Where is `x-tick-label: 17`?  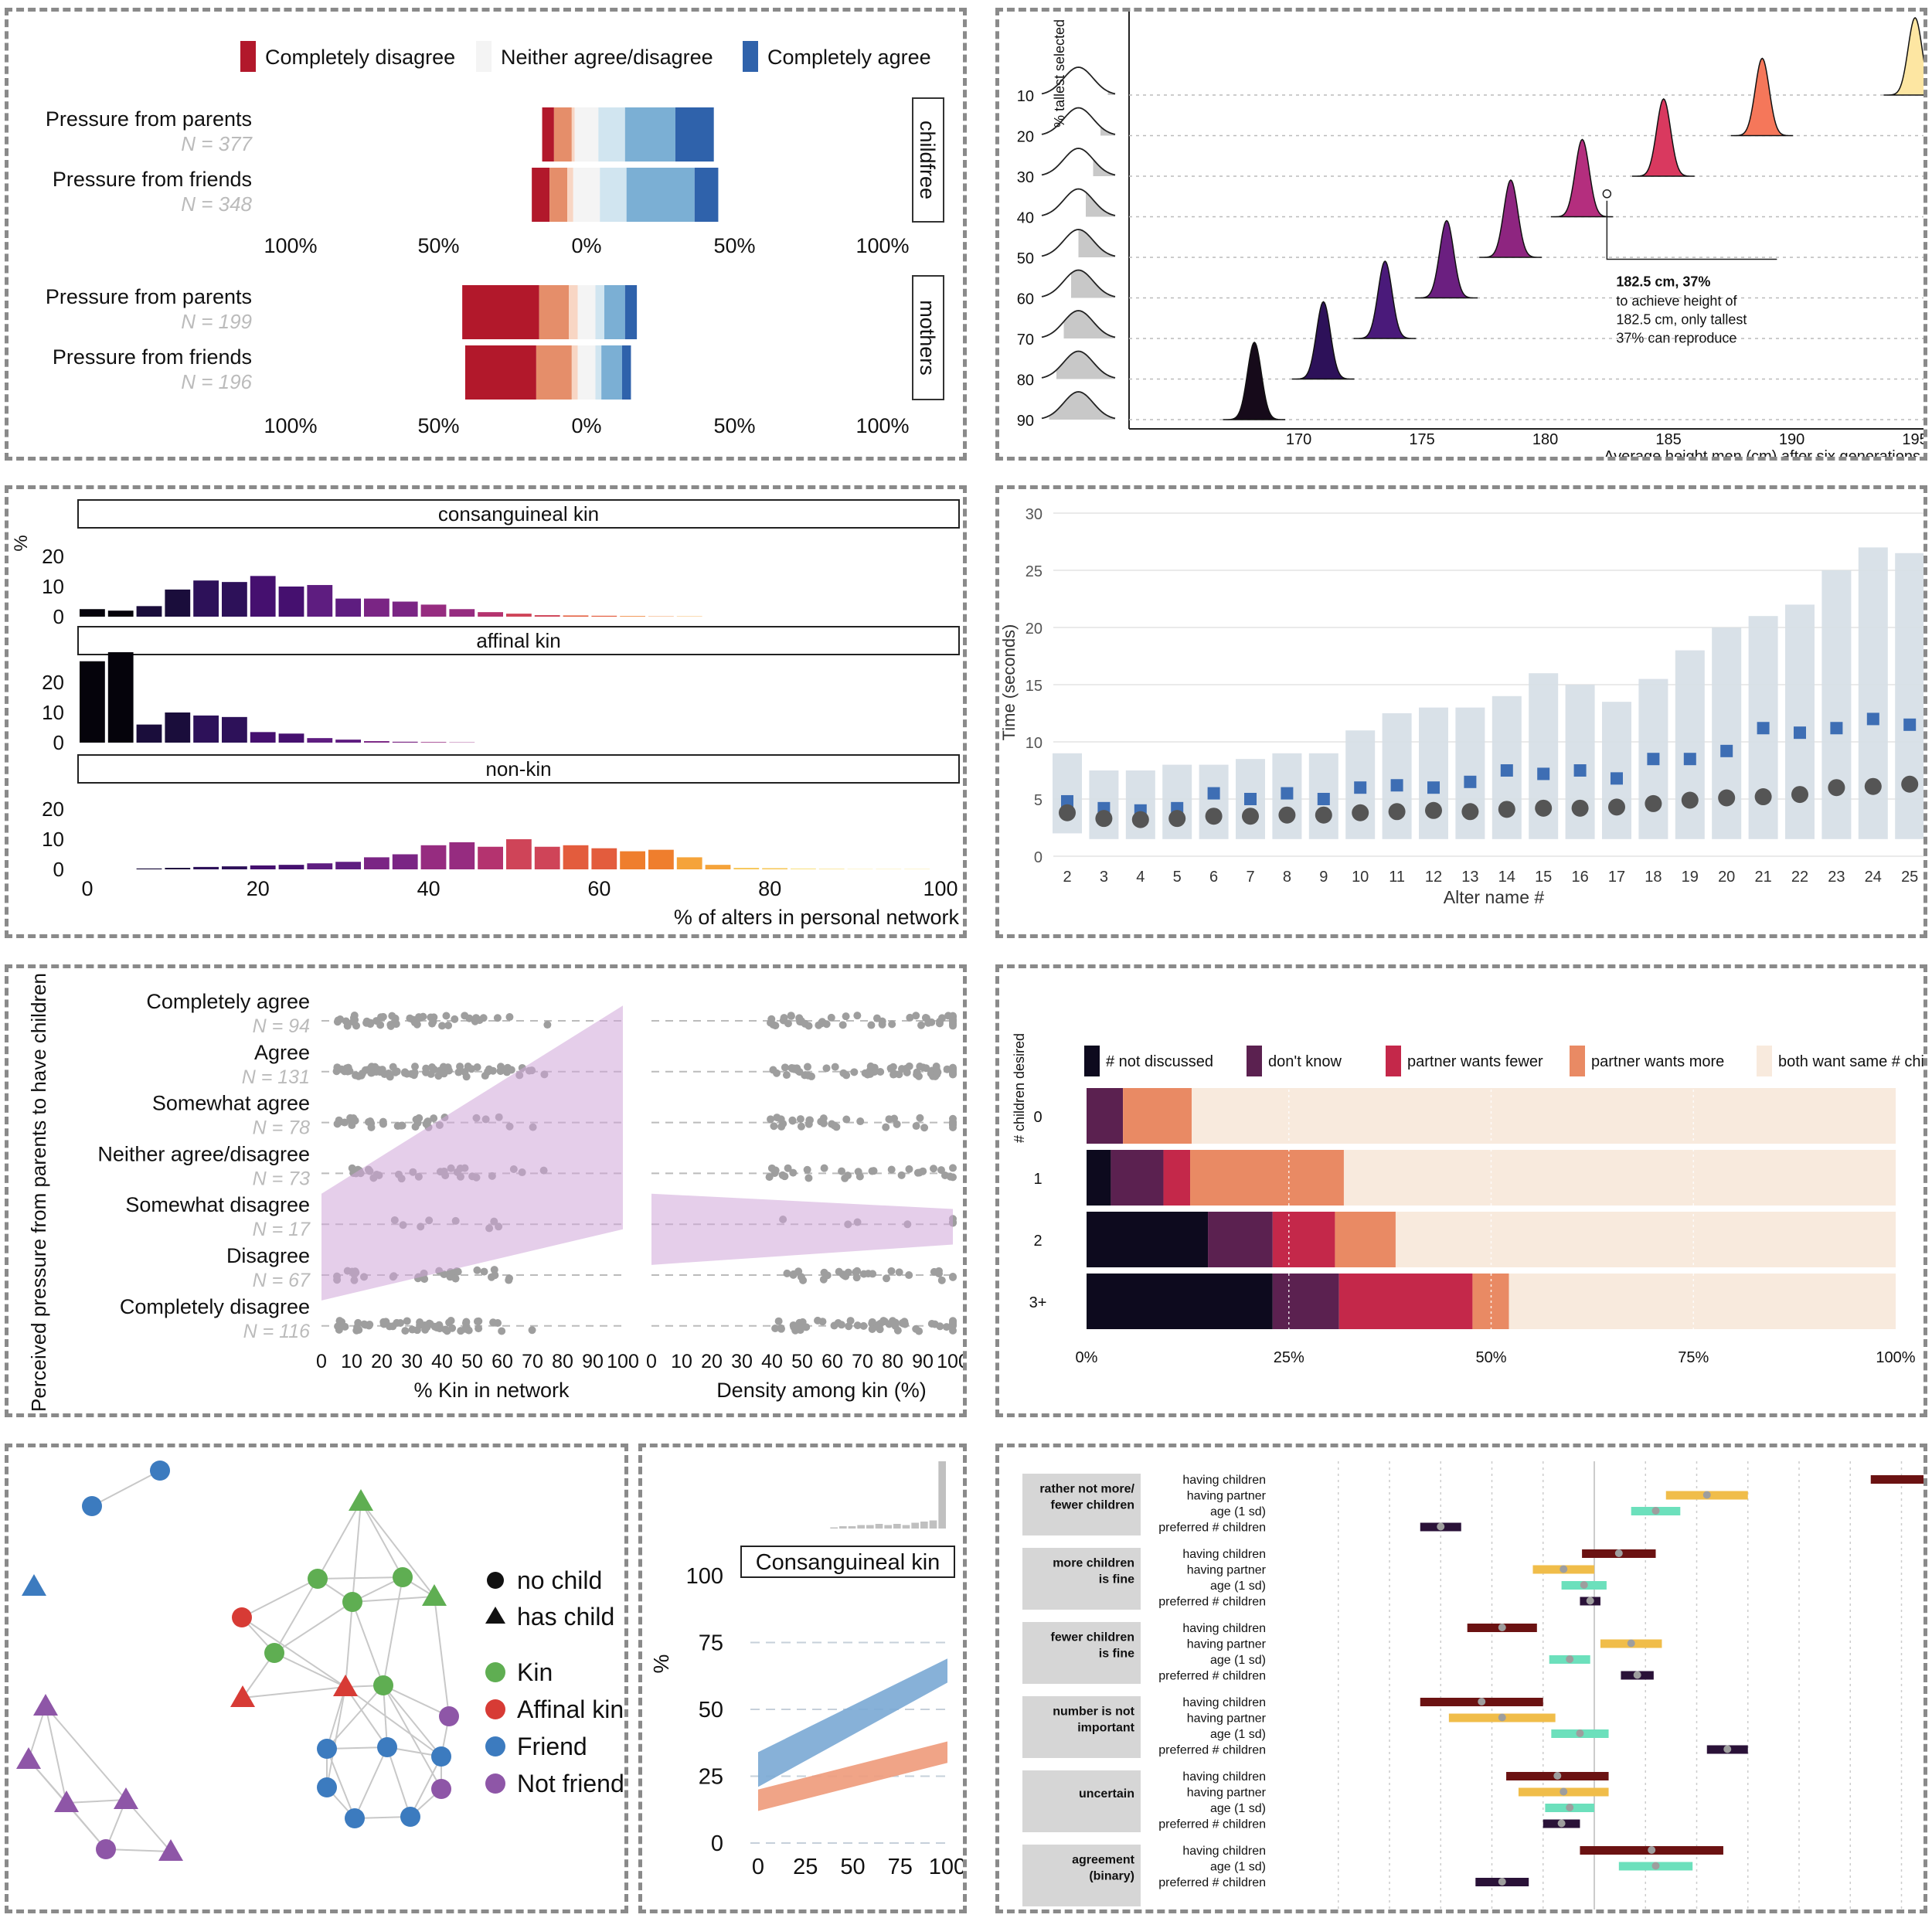 x-tick-label: 17 is located at coordinates (1616, 878).